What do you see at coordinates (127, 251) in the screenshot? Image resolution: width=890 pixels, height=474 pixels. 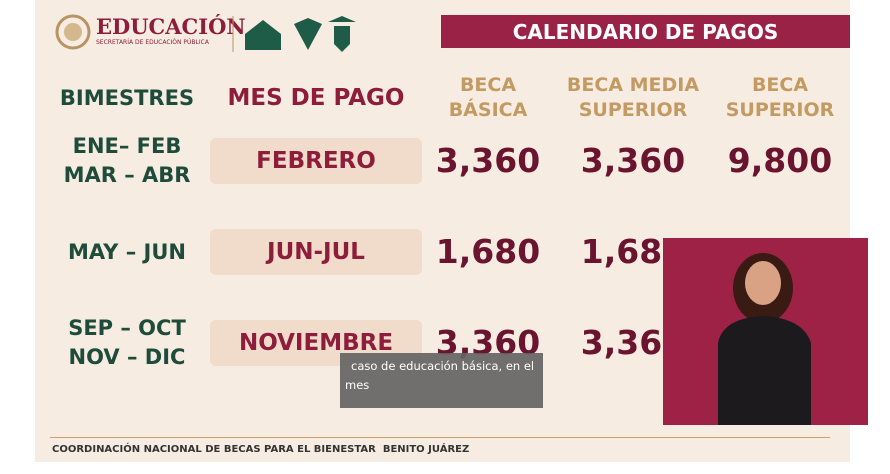 I see `bimestre: MAY – JUN` at bounding box center [127, 251].